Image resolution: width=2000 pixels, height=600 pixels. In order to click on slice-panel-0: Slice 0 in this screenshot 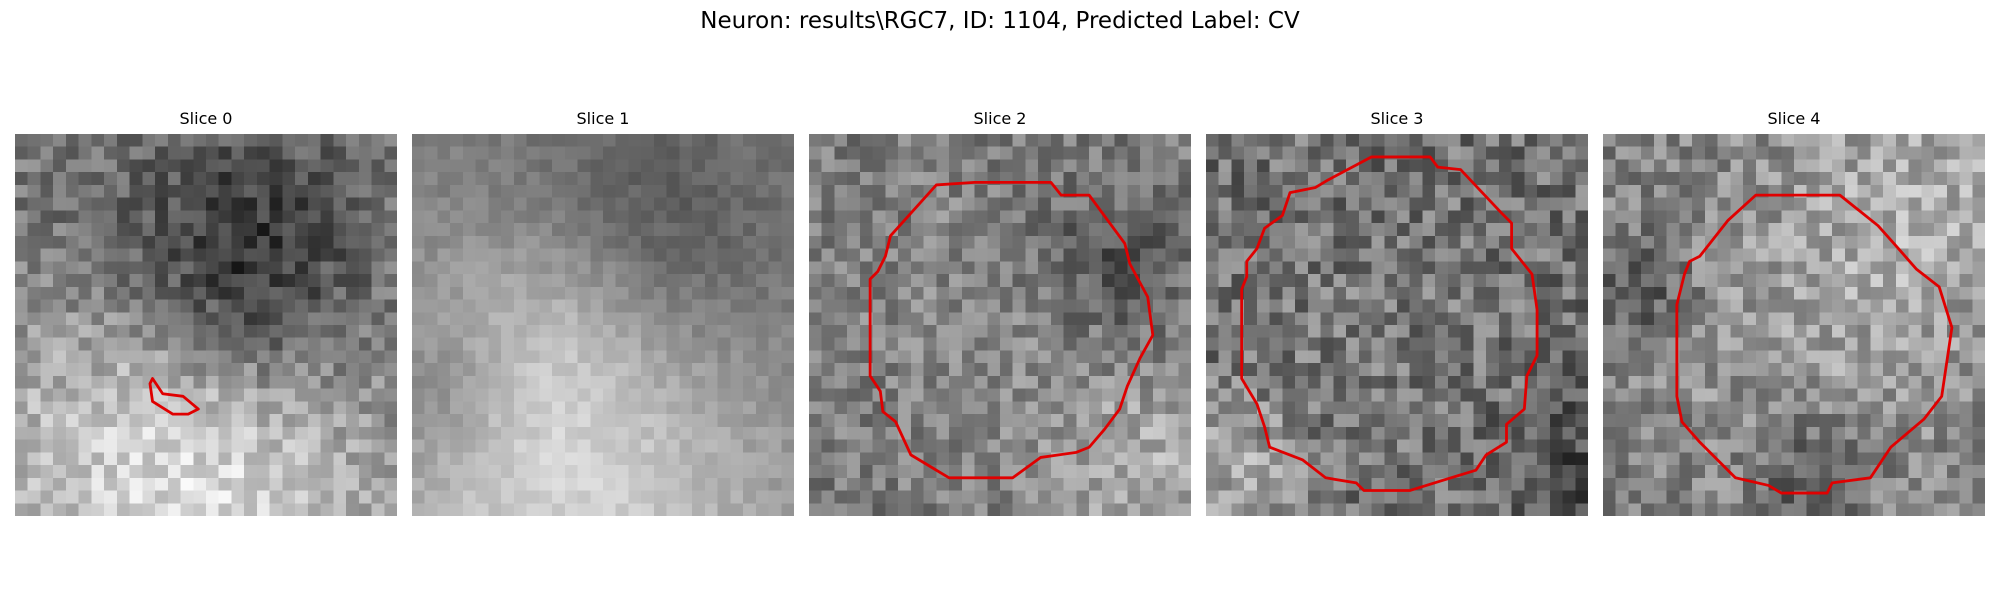, I will do `click(206, 312)`.